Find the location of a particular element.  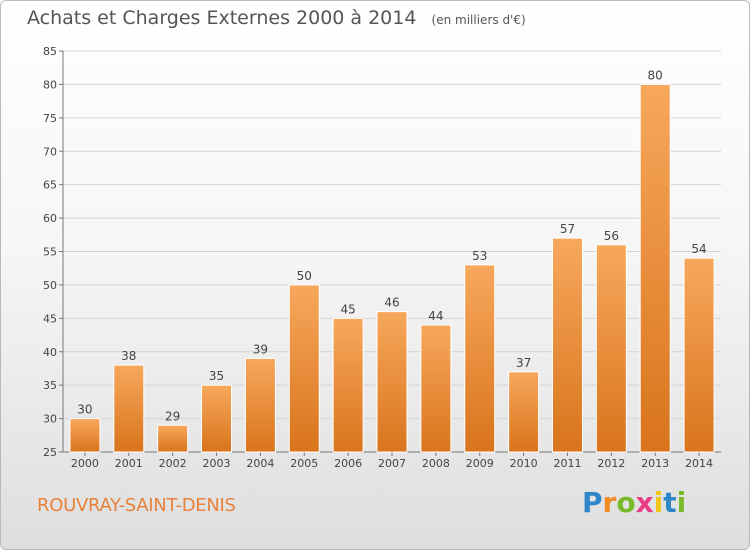

y-tick-label: 50 is located at coordinates (50, 285).